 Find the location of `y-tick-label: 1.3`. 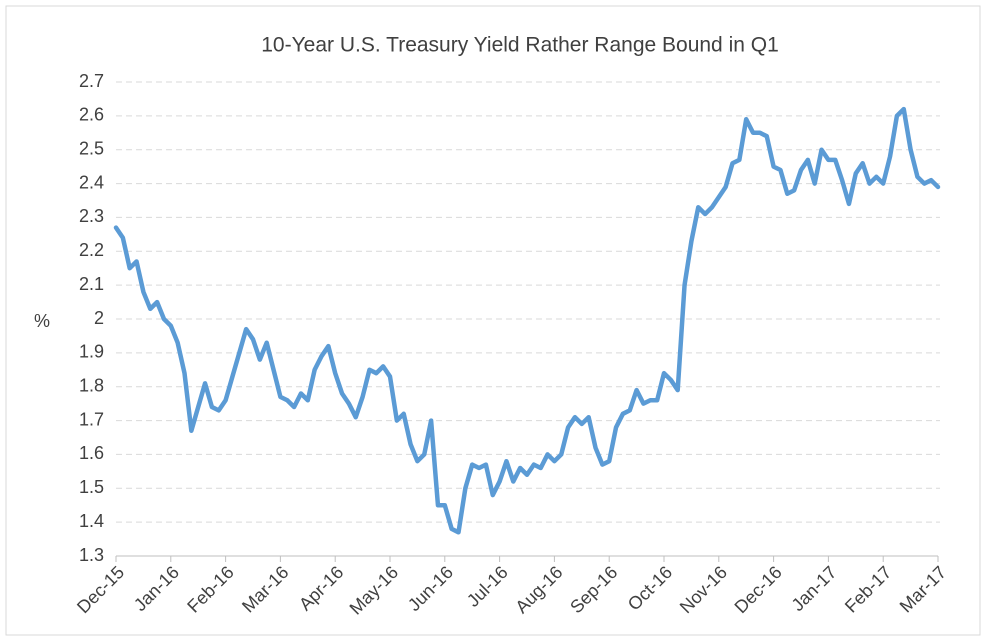

y-tick-label: 1.3 is located at coordinates (91, 555).